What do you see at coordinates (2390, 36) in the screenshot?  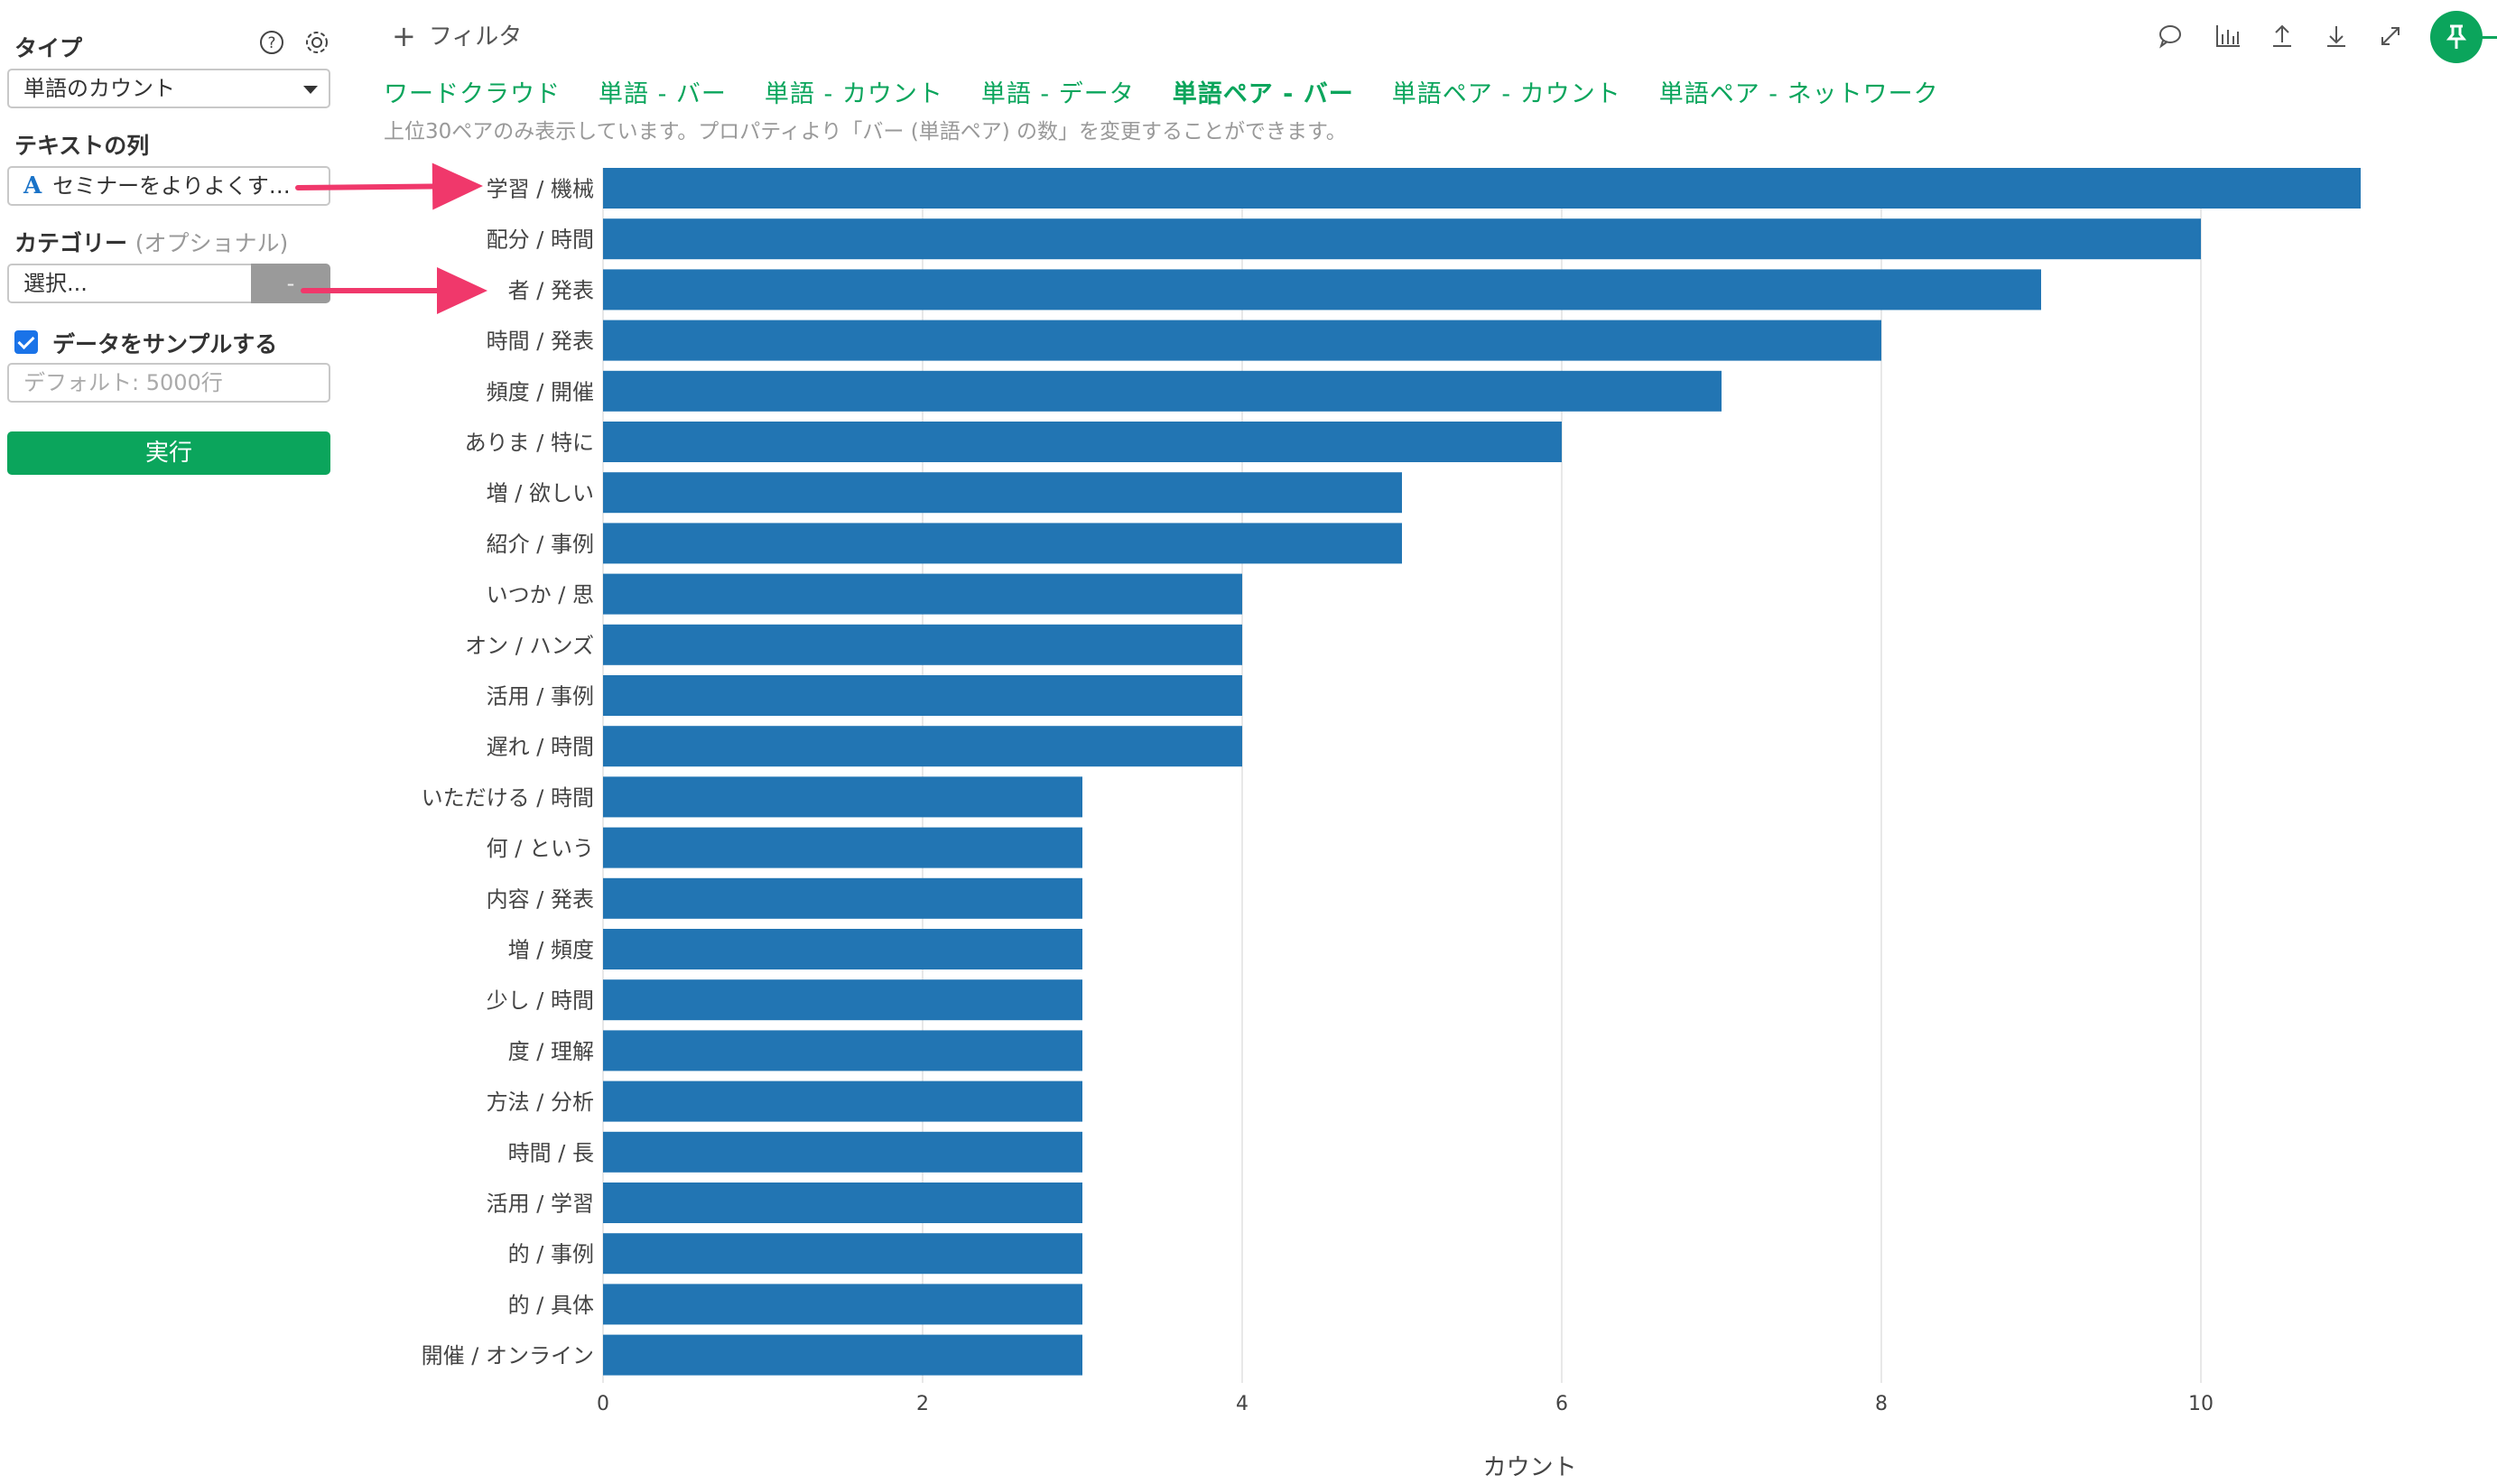 I see `expand-icon` at bounding box center [2390, 36].